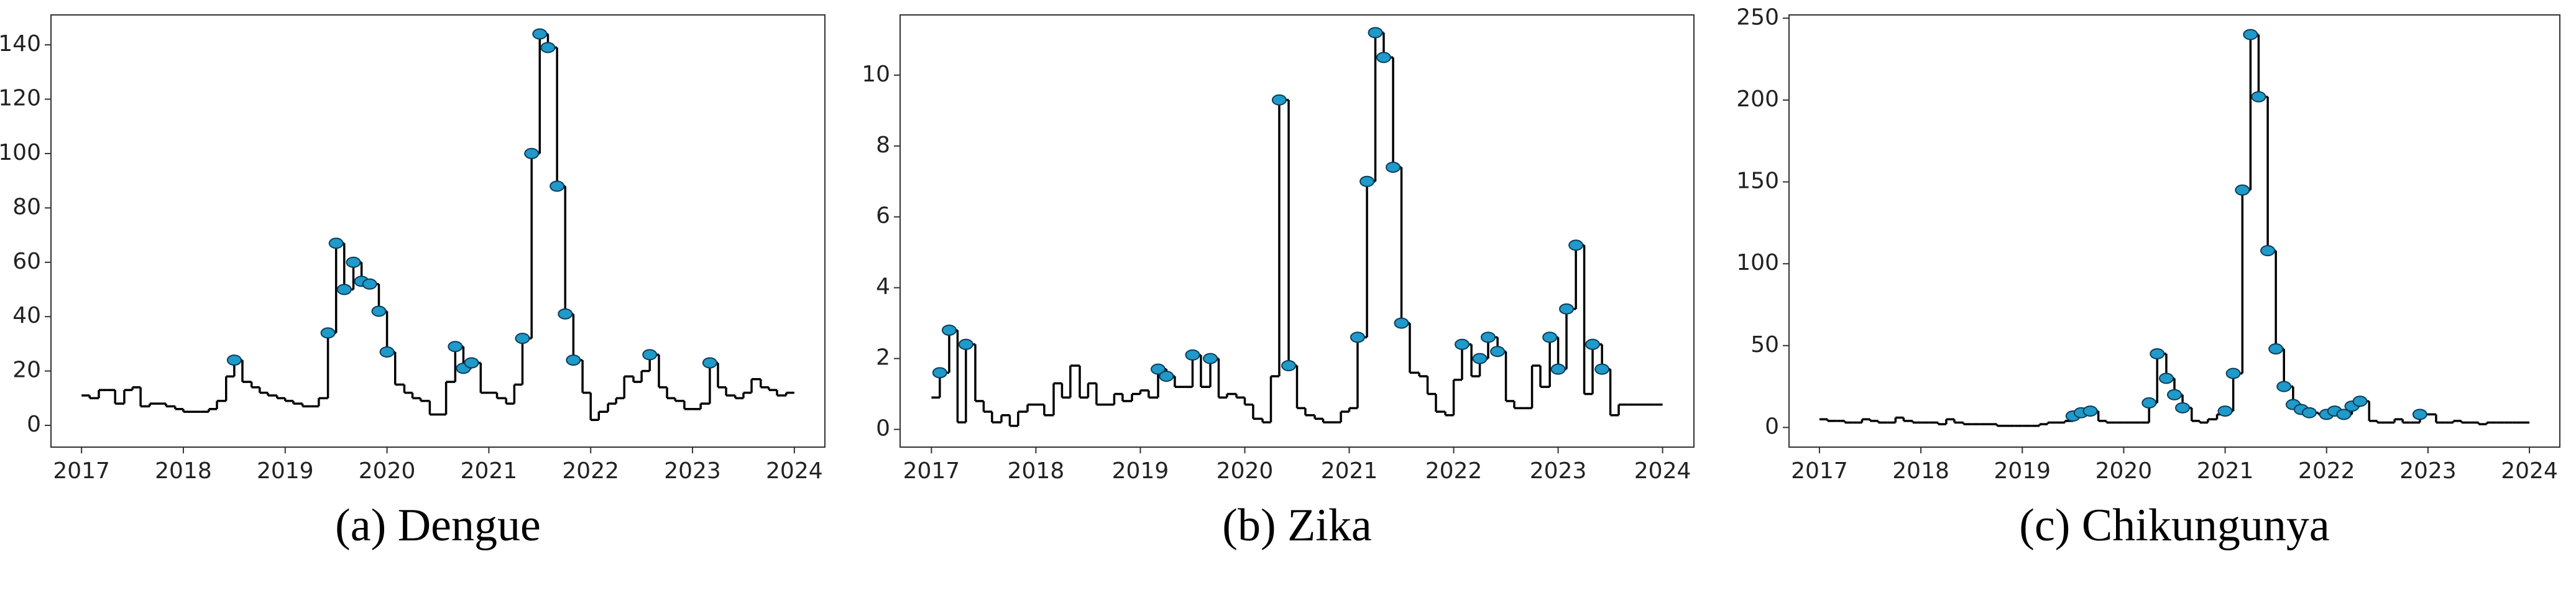 This screenshot has width=2576, height=592. What do you see at coordinates (883, 287) in the screenshot?
I see `y-tick-label: 4` at bounding box center [883, 287].